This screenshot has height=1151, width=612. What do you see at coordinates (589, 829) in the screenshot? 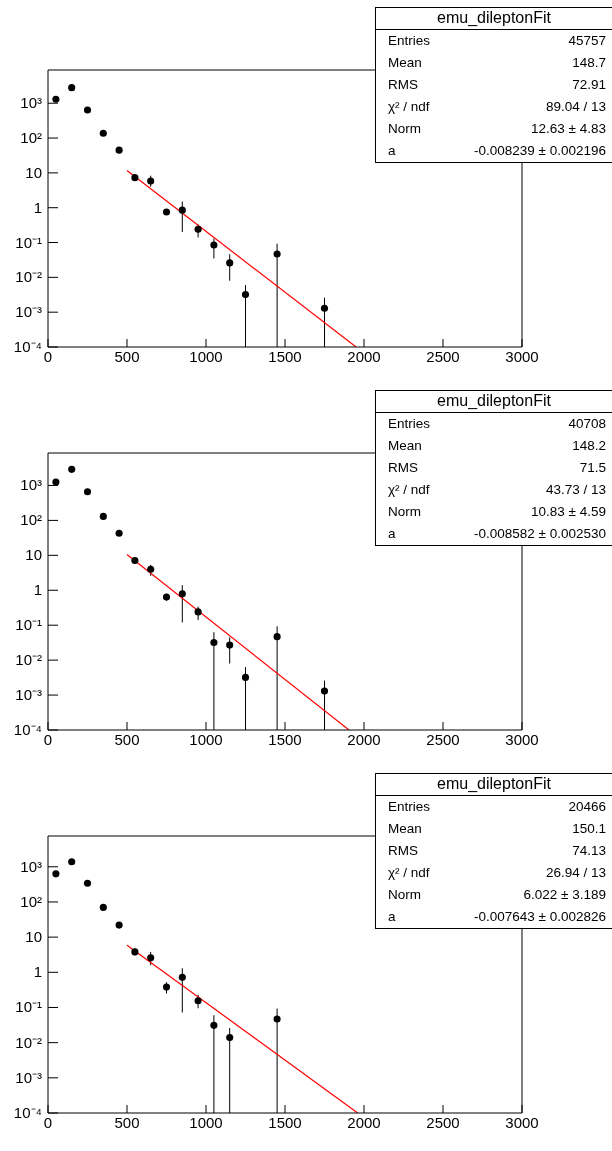
I see `text: 150.1` at bounding box center [589, 829].